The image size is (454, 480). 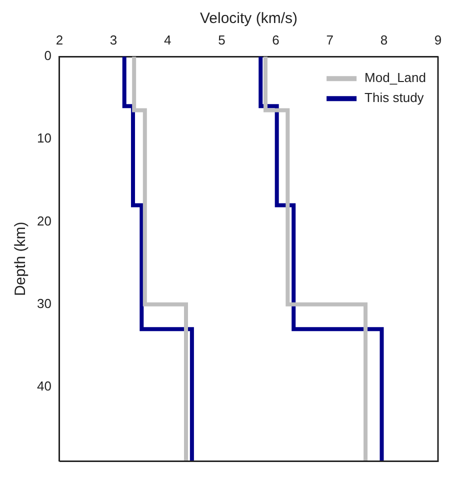 What do you see at coordinates (276, 40) in the screenshot?
I see `x-tick-label: 6` at bounding box center [276, 40].